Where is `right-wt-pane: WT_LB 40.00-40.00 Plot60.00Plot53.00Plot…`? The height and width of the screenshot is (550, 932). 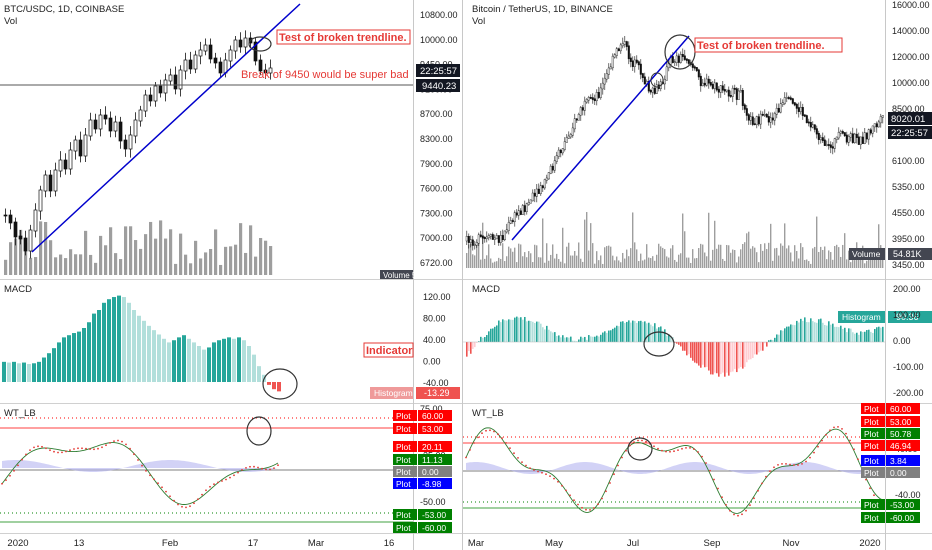 right-wt-pane: WT_LB 40.00-40.00 Plot60.00Plot53.00Plot… is located at coordinates (692, 463).